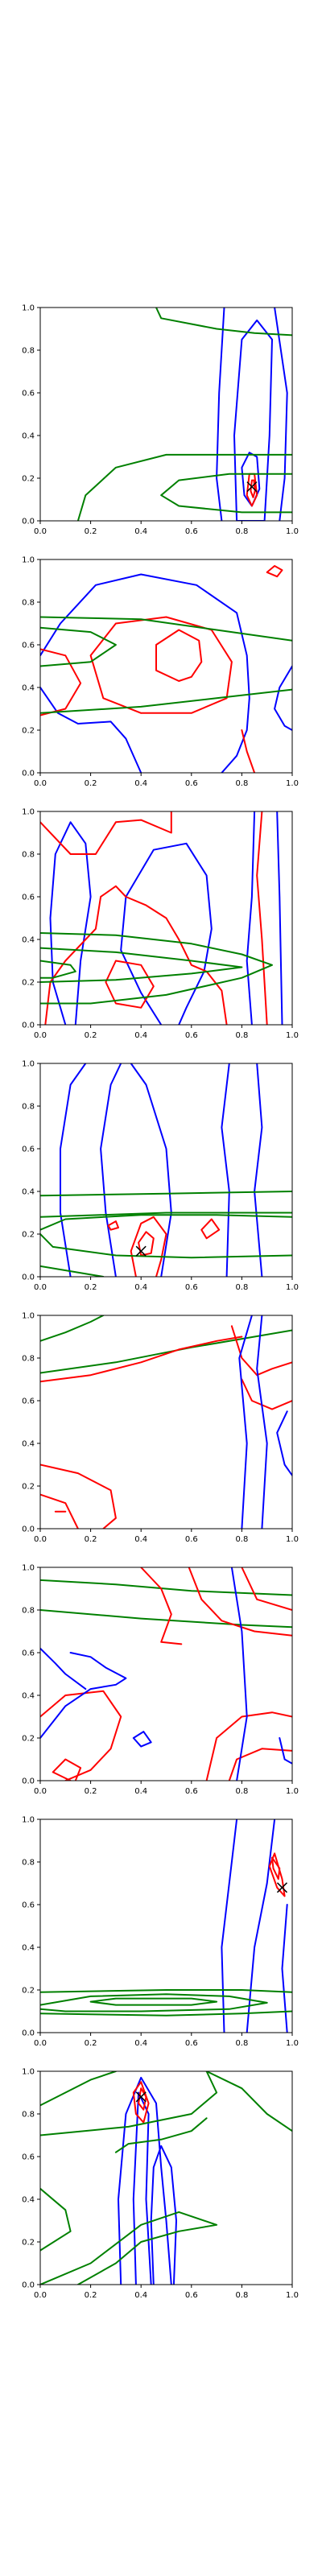 This screenshot has height=2576, width=322. I want to click on plot-area, so click(184, 414).